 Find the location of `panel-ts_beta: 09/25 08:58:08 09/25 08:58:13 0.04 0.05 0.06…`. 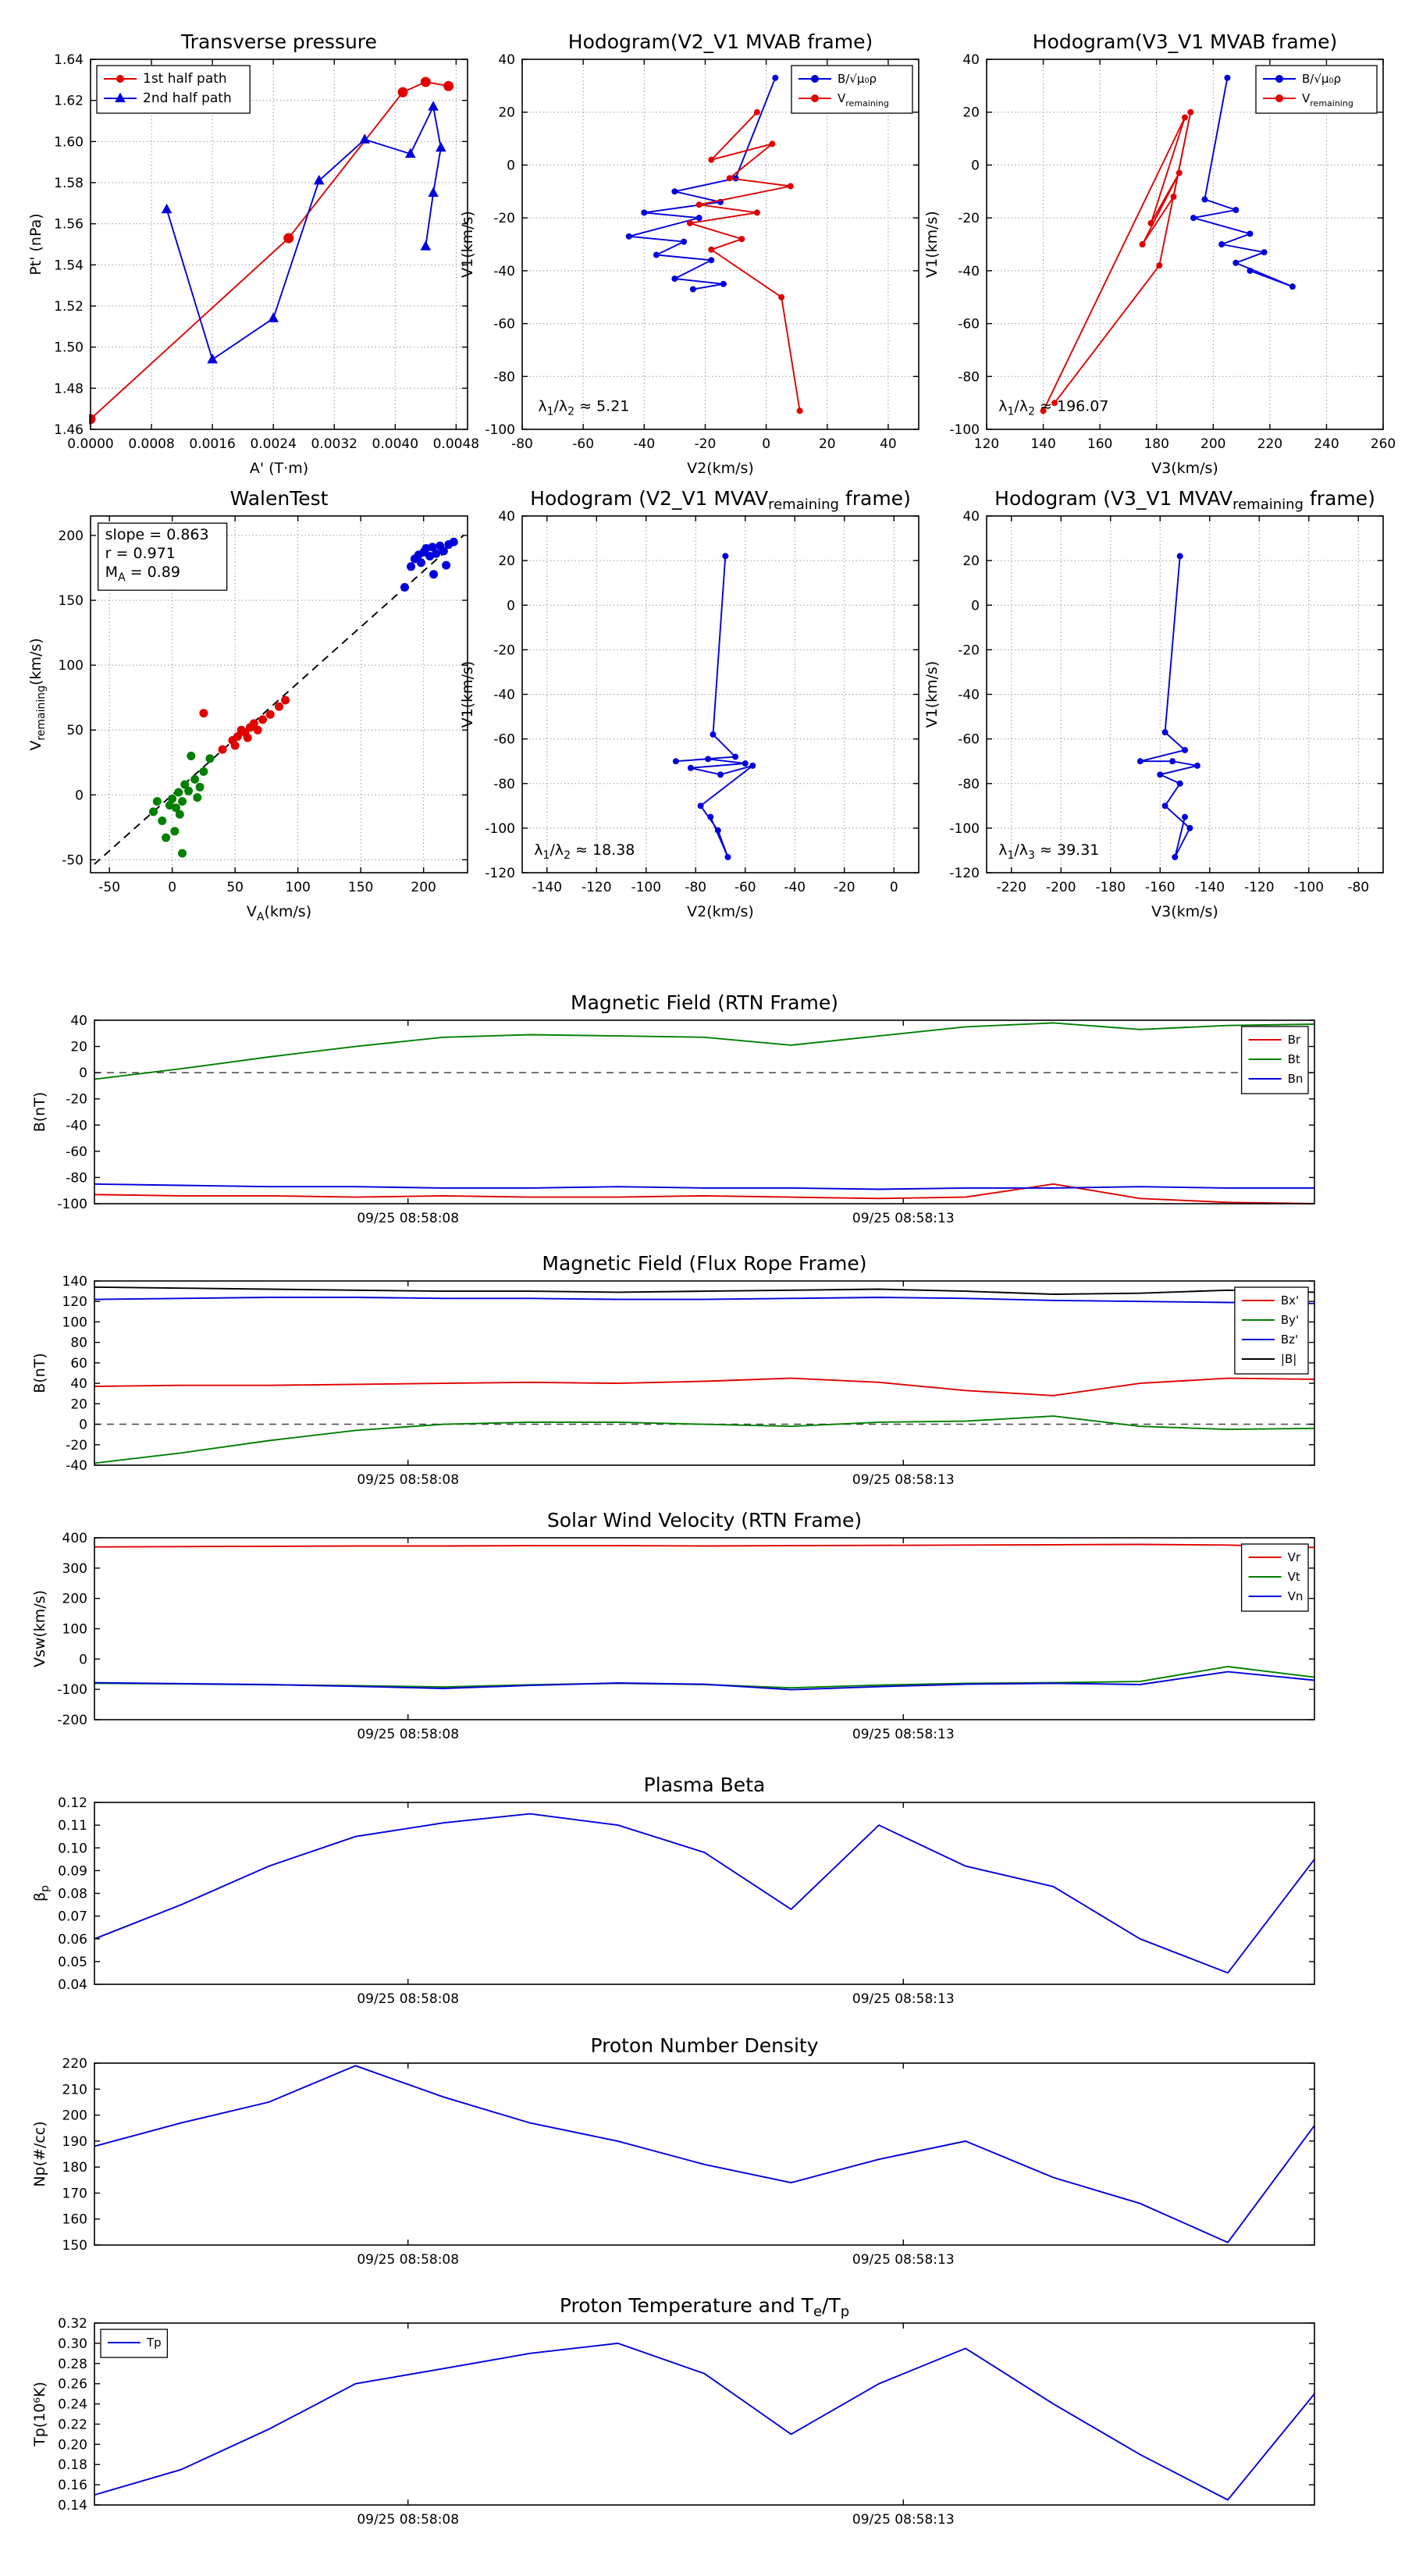

panel-ts_beta: 09/25 08:58:08 09/25 08:58:13 0.04 0.05 0.06… is located at coordinates (673, 1890).